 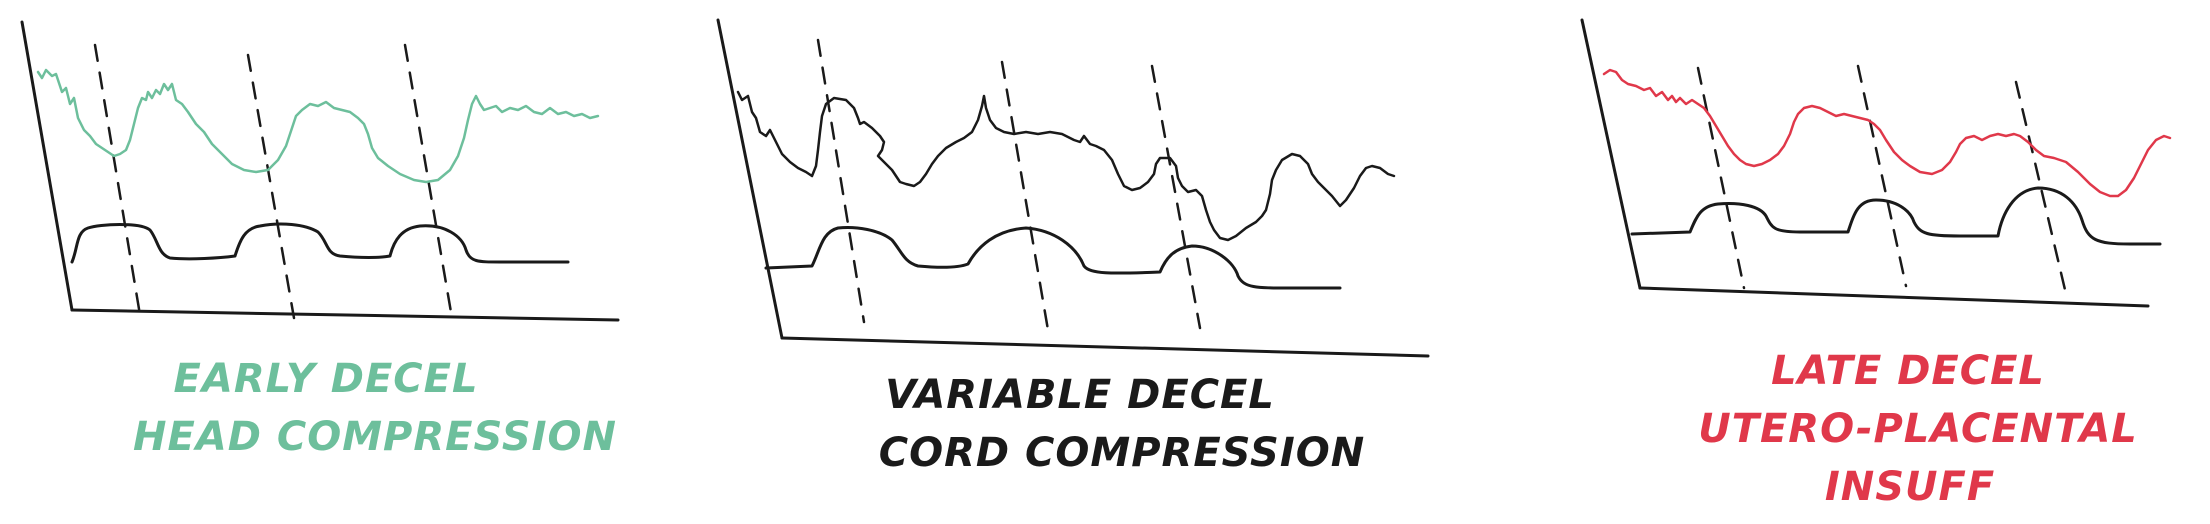 I want to click on label-late: LATE DECEL UTERO-PLACENTAL INSUFF, so click(x=1918, y=429).